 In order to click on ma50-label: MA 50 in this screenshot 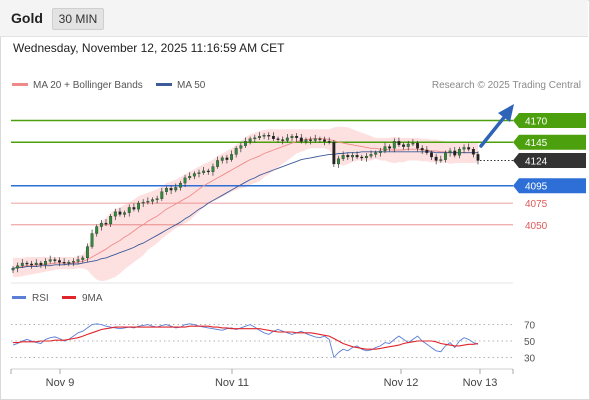, I will do `click(191, 85)`.